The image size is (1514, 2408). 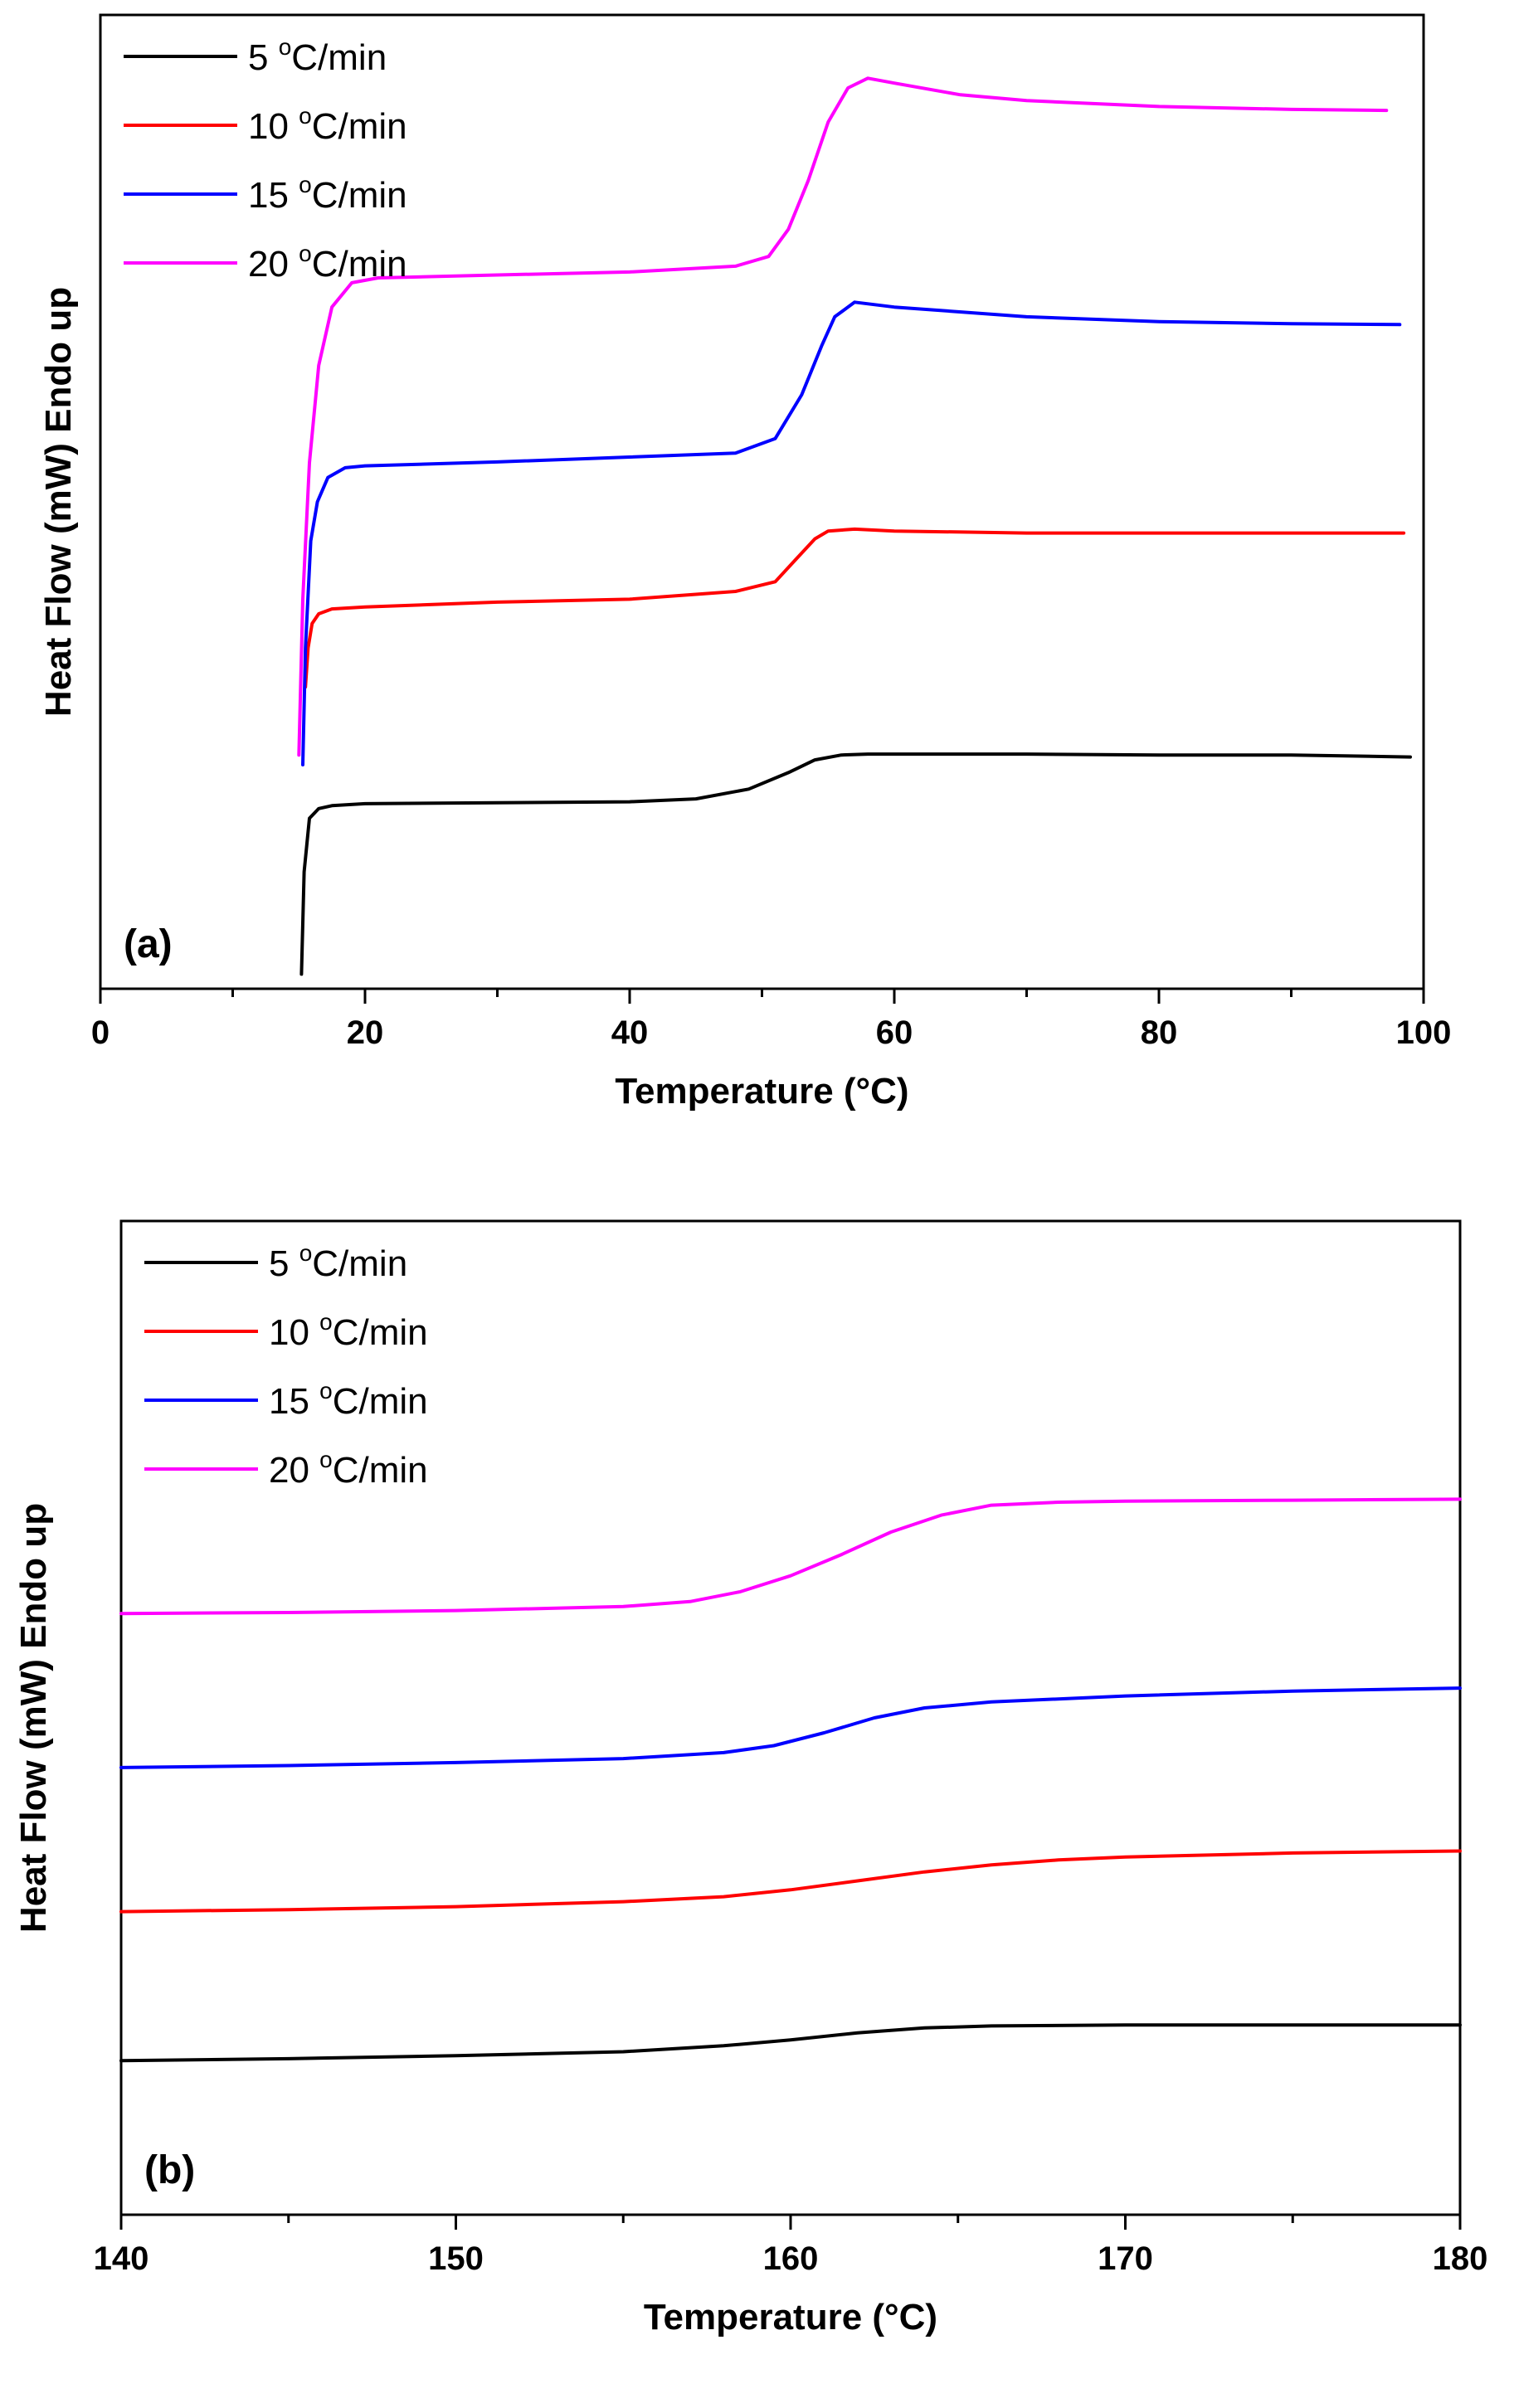 I want to click on x-tick-label: 180, so click(x=1460, y=2258).